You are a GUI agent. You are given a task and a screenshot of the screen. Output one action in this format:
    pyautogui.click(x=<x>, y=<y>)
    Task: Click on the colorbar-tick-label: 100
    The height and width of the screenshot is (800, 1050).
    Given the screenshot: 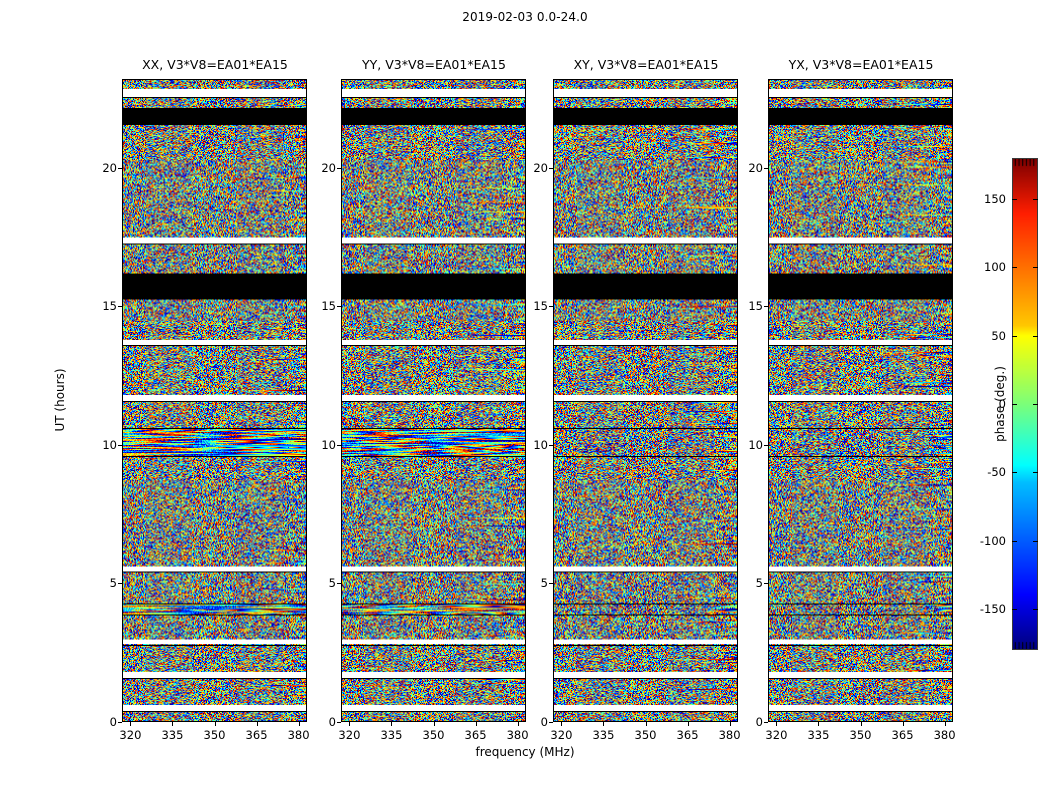 What is the action you would take?
    pyautogui.click(x=995, y=267)
    